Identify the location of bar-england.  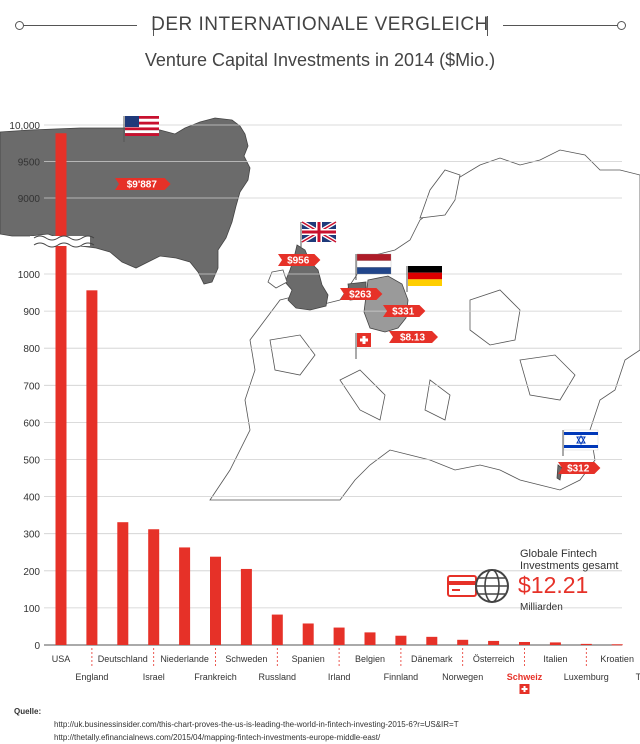
(92, 467).